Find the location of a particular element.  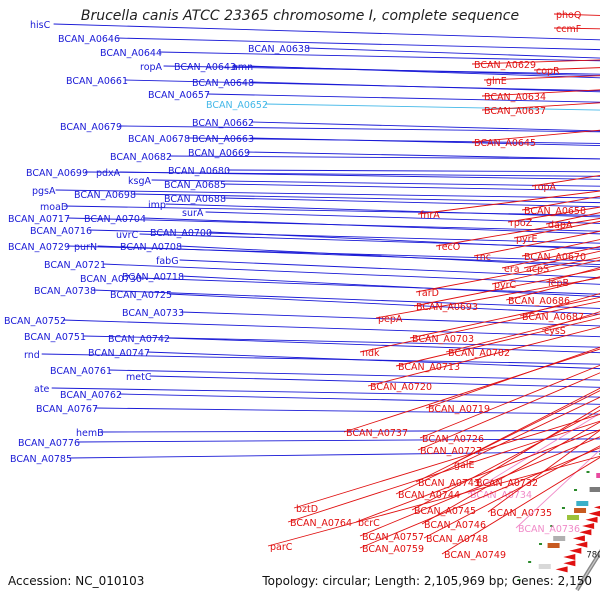

gene-label-right: fnrA is located at coordinates (430, 215).